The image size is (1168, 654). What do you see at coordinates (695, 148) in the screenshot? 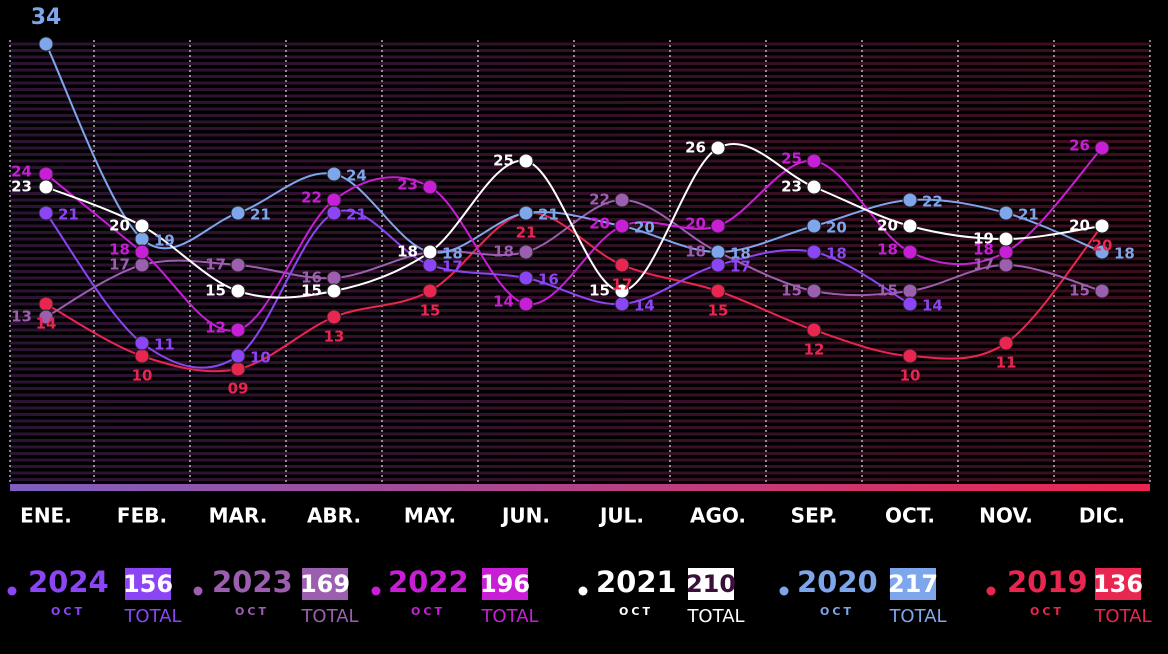
I see `value-label: 26` at bounding box center [695, 148].